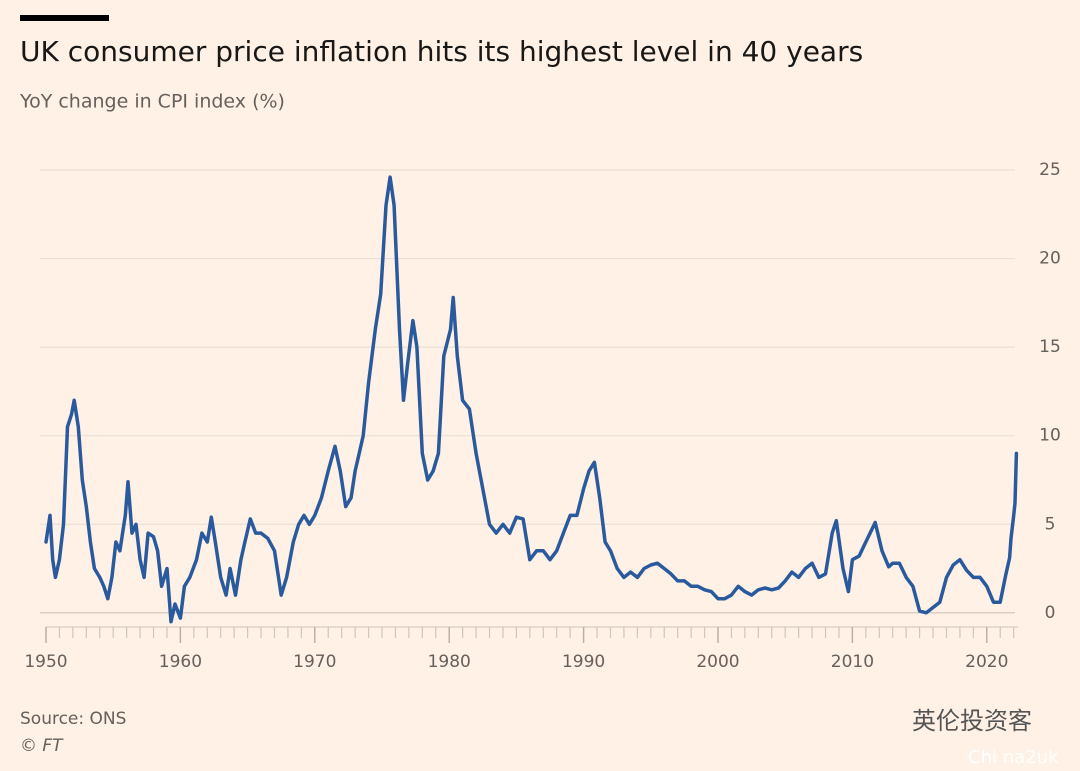 The width and height of the screenshot is (1080, 771). What do you see at coordinates (314, 662) in the screenshot?
I see `x-tick-label: 1970` at bounding box center [314, 662].